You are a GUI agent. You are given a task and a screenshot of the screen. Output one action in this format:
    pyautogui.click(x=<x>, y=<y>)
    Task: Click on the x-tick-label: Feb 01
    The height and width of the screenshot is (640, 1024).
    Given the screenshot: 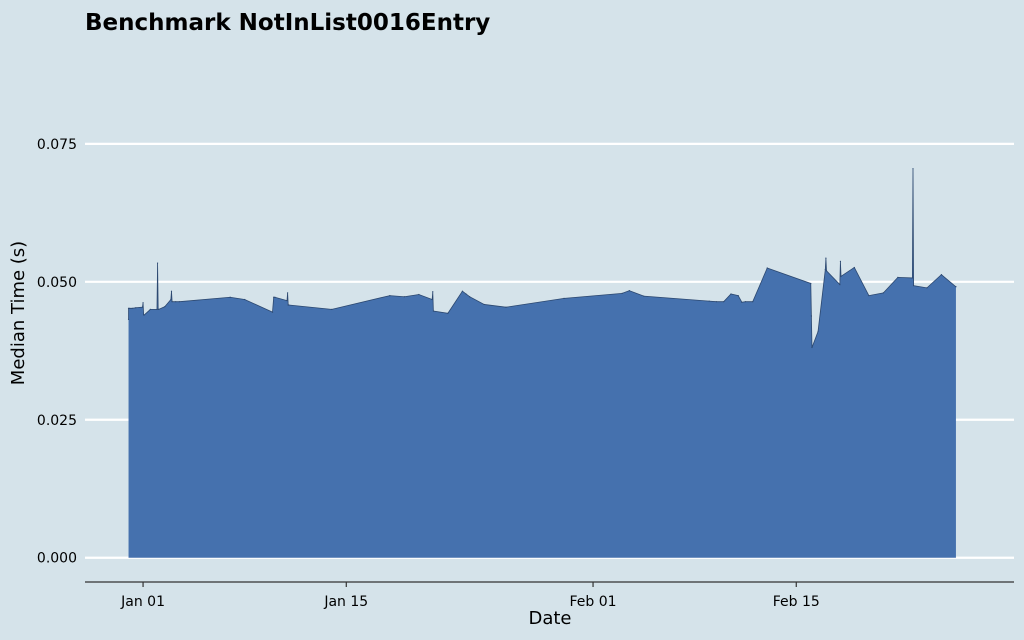 What is the action you would take?
    pyautogui.click(x=593, y=602)
    